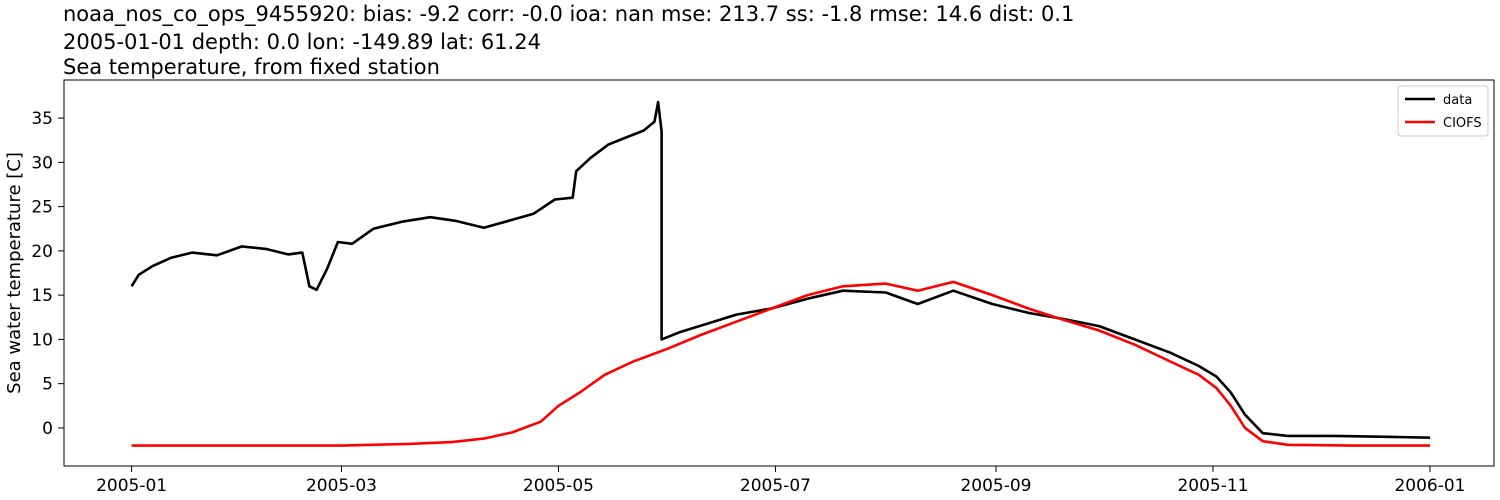  Describe the element at coordinates (1212, 486) in the screenshot. I see `x-tick-label: 2005-11` at that location.